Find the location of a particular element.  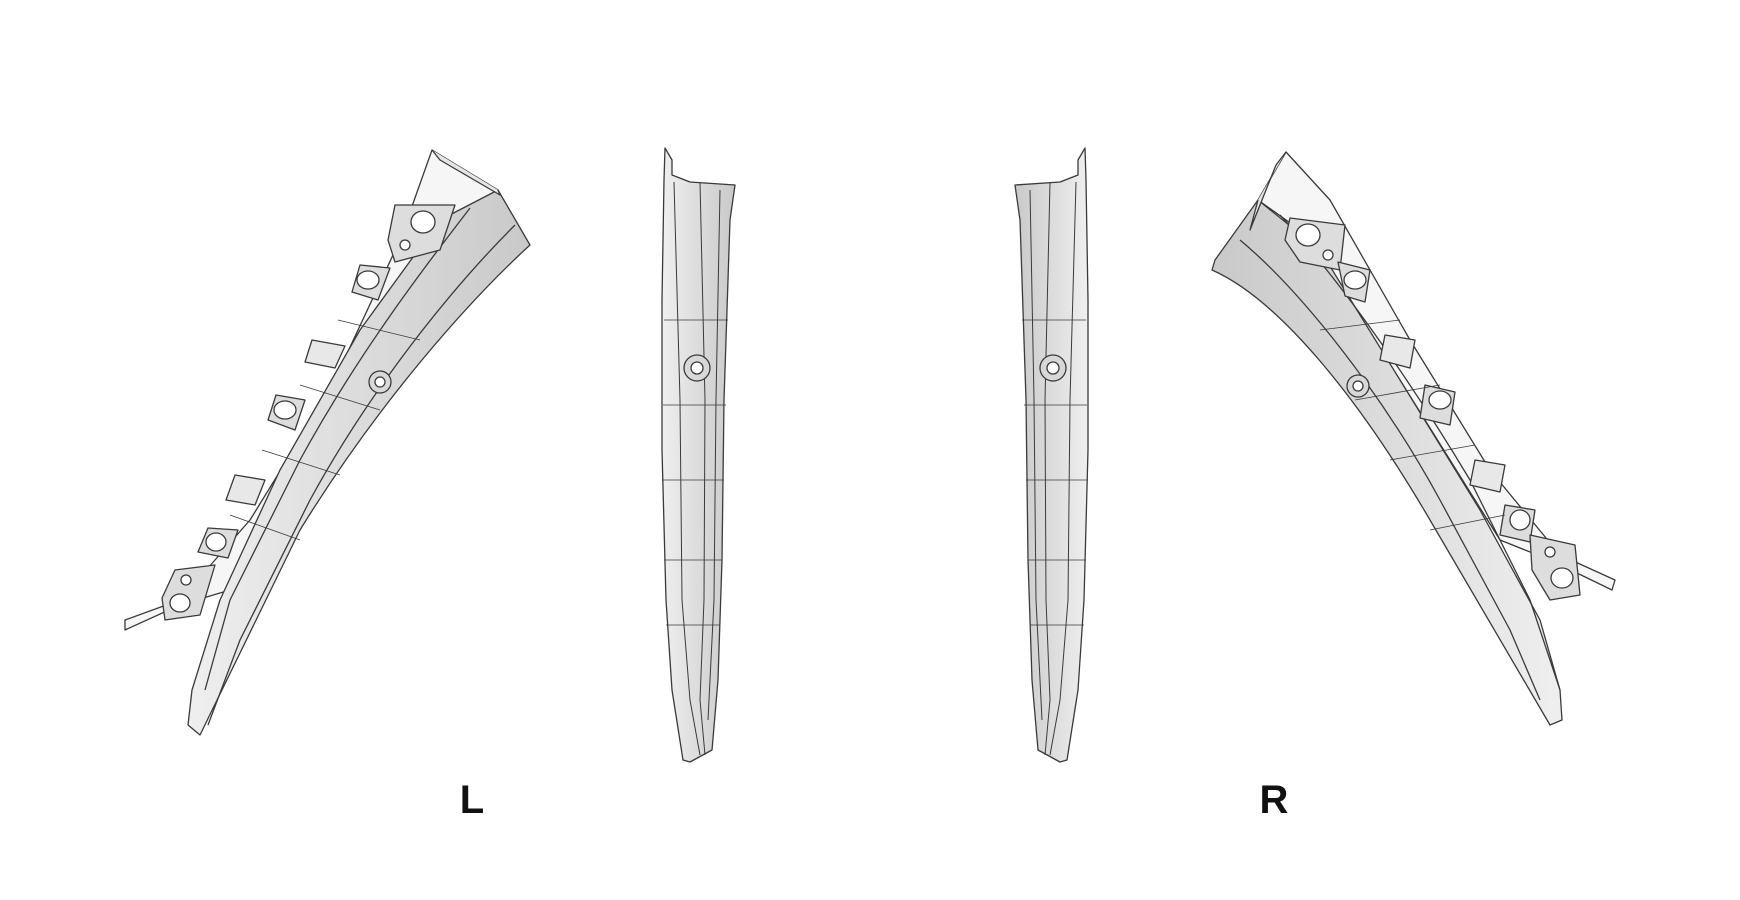

right-iso-cutouts is located at coordinates (1432, 409).